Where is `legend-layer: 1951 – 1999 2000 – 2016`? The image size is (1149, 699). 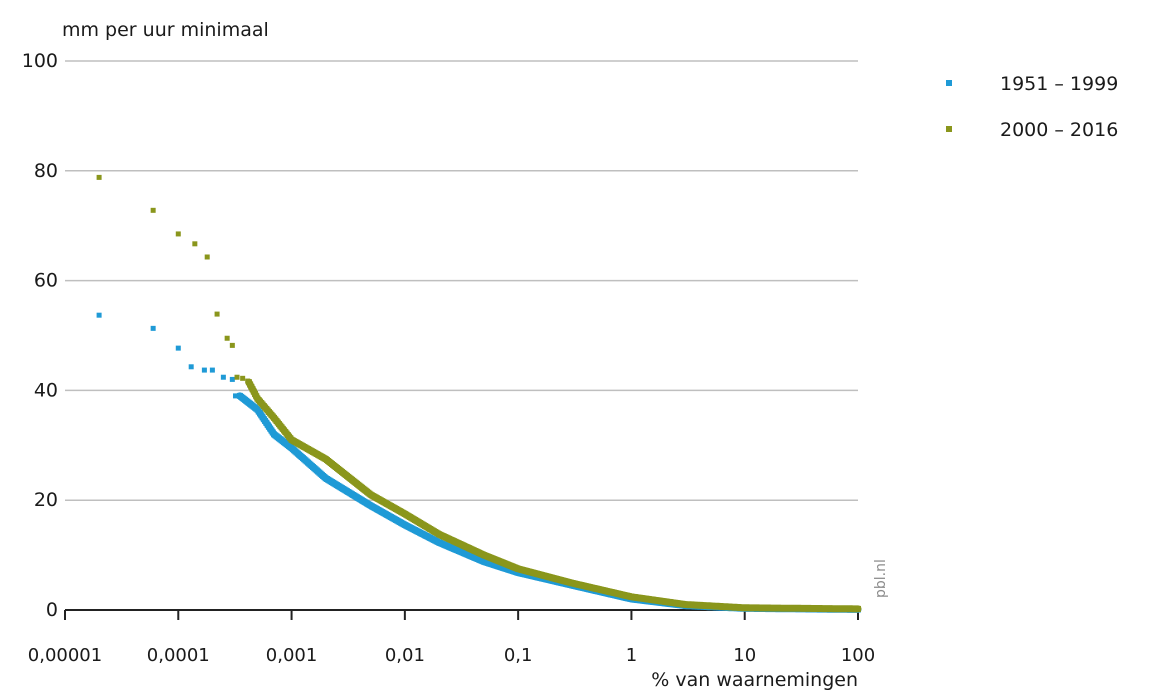
legend-layer: 1951 – 1999 2000 – 2016 is located at coordinates (1032, 107).